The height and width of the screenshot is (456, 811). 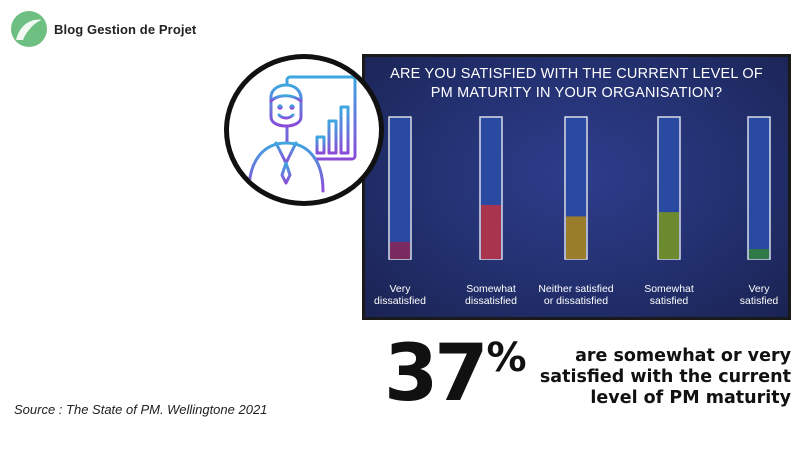 I want to click on stat-percentage: 37%, so click(x=455, y=374).